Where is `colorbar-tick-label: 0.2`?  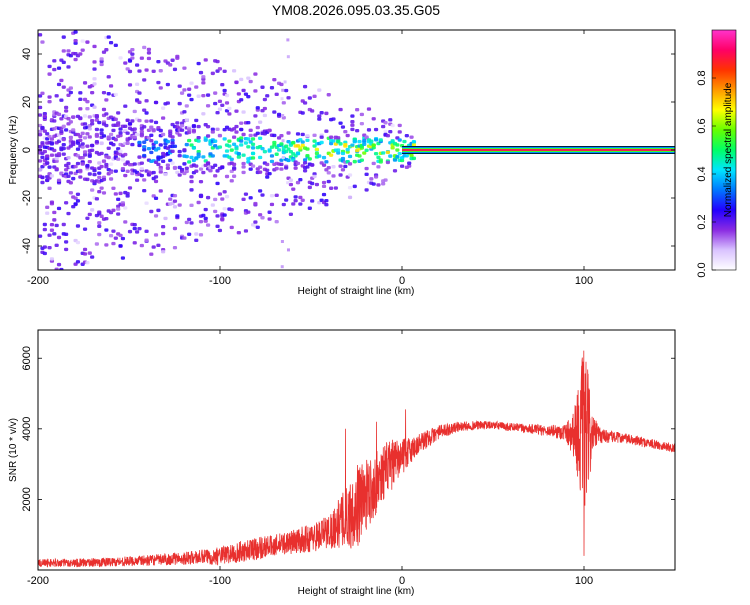 colorbar-tick-label: 0.2 is located at coordinates (702, 221).